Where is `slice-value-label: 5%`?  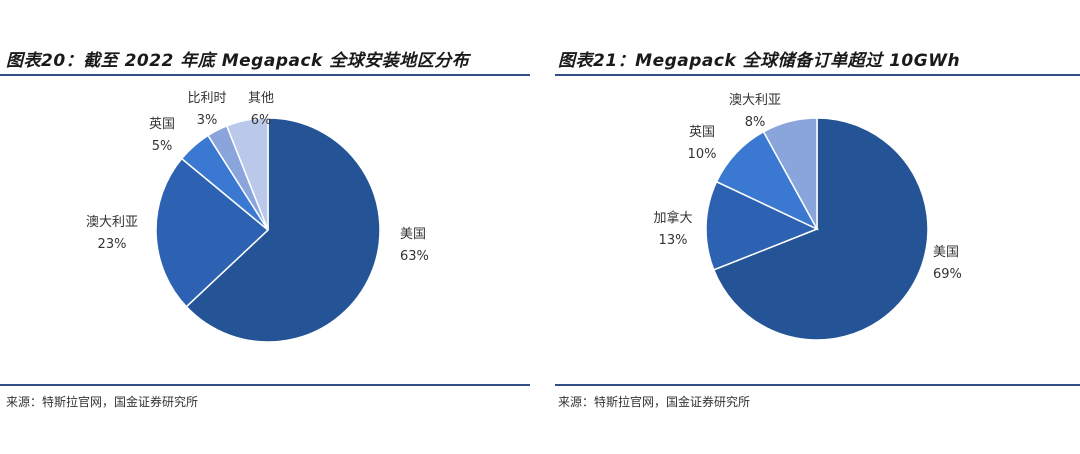
slice-value-label: 5% is located at coordinates (162, 146).